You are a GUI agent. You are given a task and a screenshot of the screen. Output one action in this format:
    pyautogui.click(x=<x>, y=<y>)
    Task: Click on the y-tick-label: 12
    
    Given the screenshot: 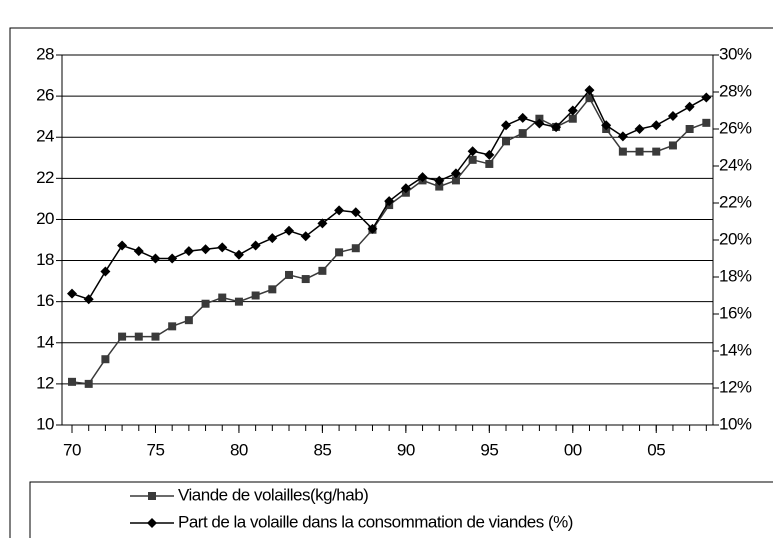 What is the action you would take?
    pyautogui.click(x=45, y=382)
    